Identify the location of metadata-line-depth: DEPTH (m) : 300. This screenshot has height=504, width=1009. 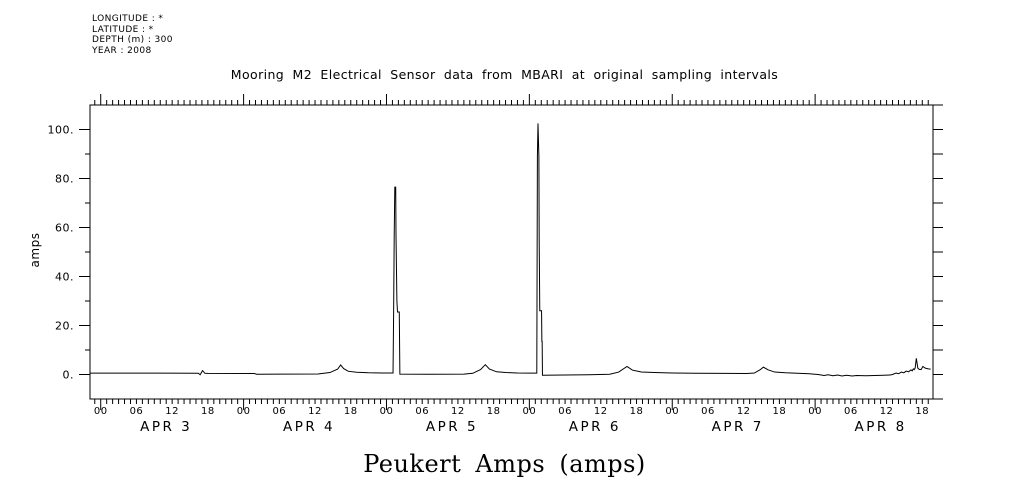
(132, 40).